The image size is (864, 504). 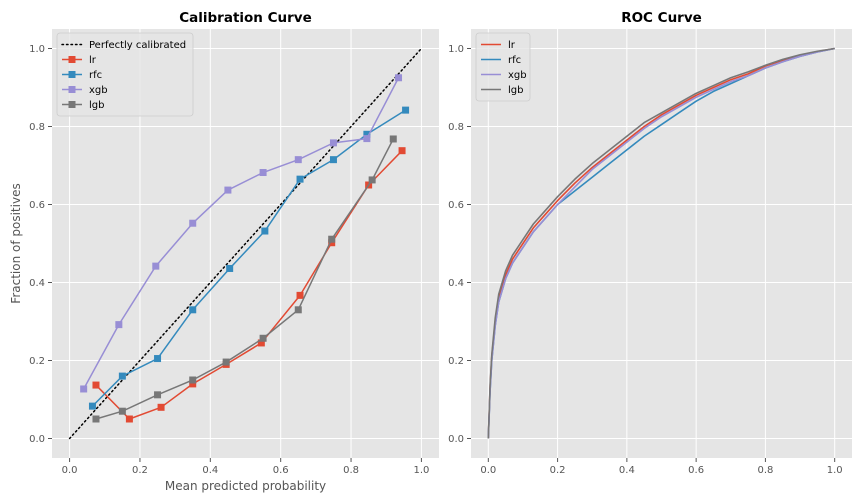 What do you see at coordinates (16, 243) in the screenshot?
I see `calibration-y-axis-label: Fraction of positives` at bounding box center [16, 243].